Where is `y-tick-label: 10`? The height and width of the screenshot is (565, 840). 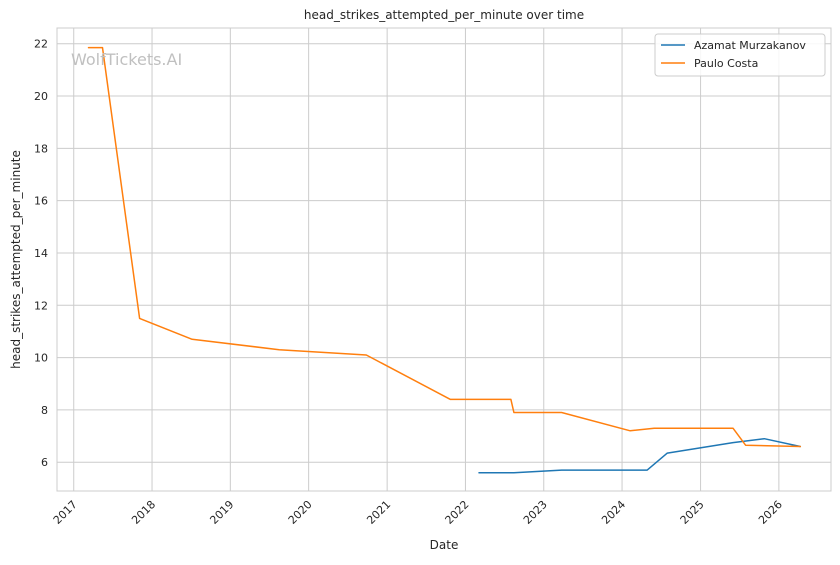
y-tick-label: 10 is located at coordinates (41, 358).